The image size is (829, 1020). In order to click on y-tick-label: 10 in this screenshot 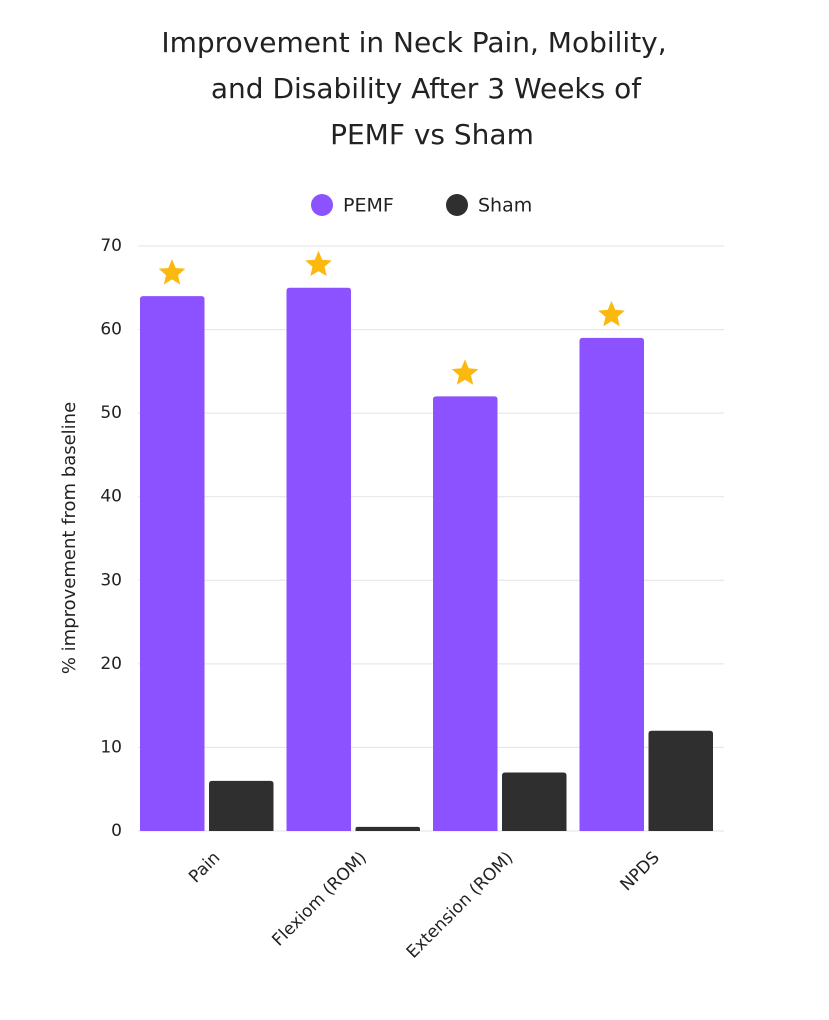, I will do `click(111, 747)`.